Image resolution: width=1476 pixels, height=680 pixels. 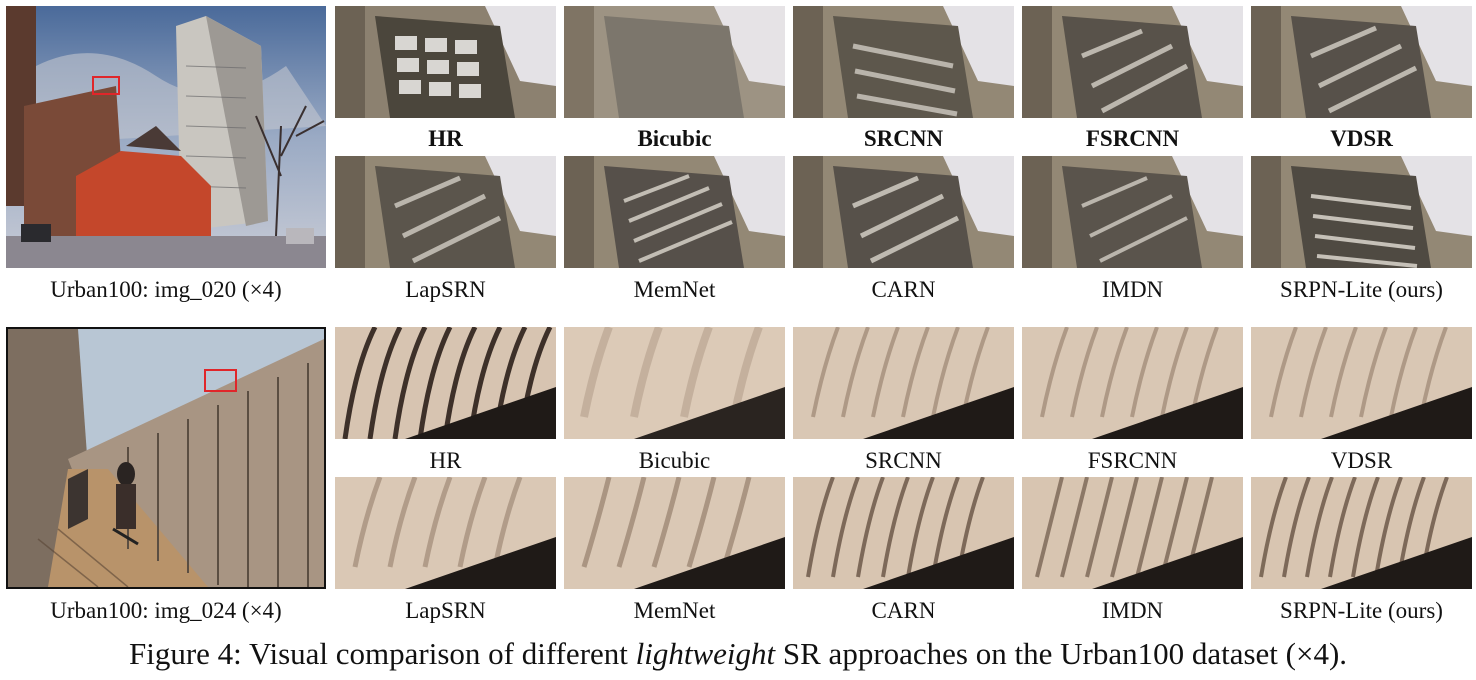 What do you see at coordinates (1132, 533) in the screenshot?
I see `crop-r2-imdn` at bounding box center [1132, 533].